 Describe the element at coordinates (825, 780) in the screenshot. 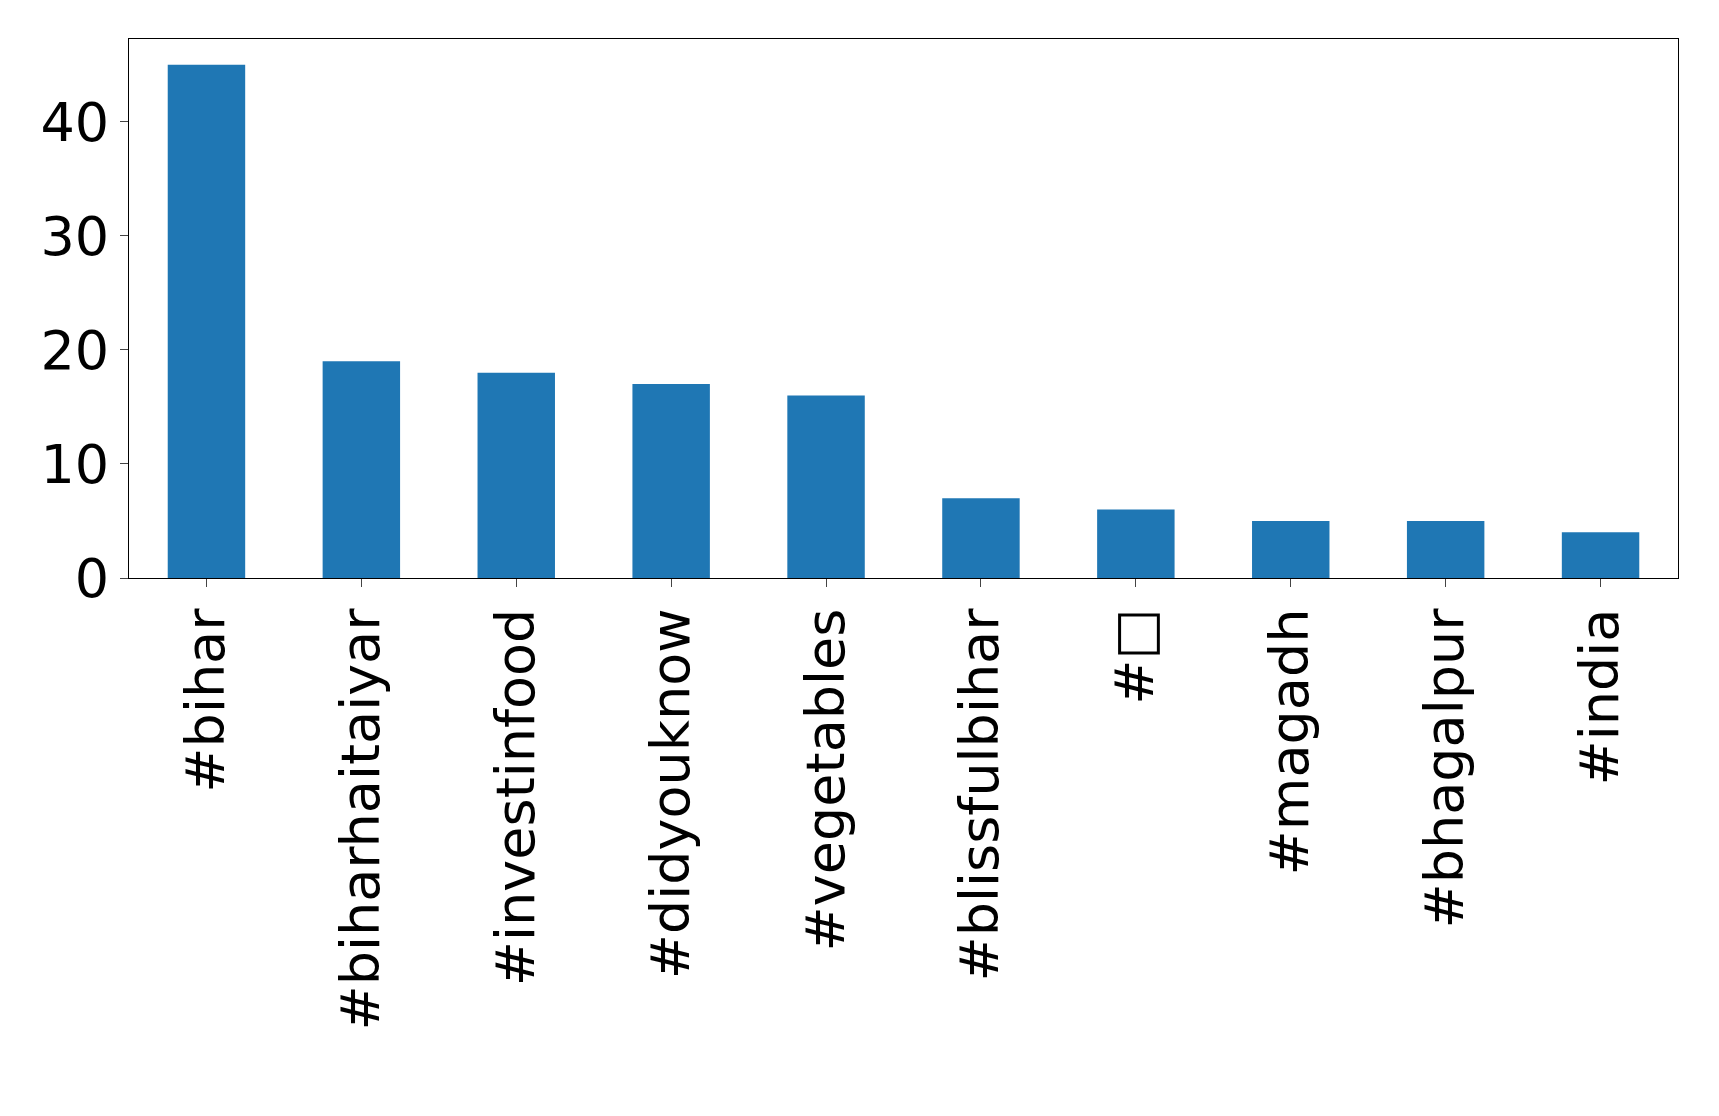

I see `x-tick-label: #vegetables` at that location.